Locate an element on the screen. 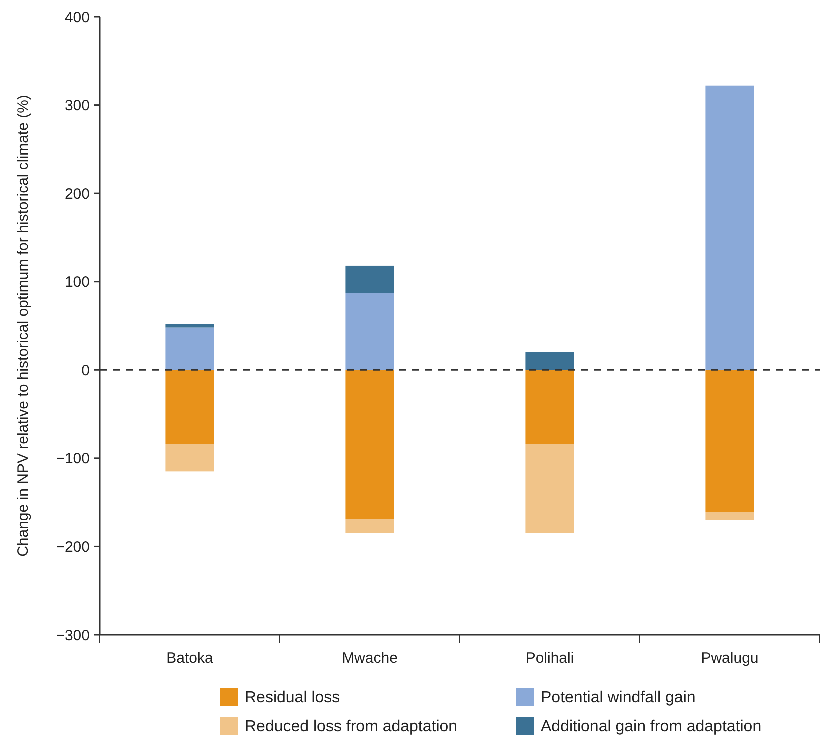  y-tick-label: 200 is located at coordinates (77, 194).